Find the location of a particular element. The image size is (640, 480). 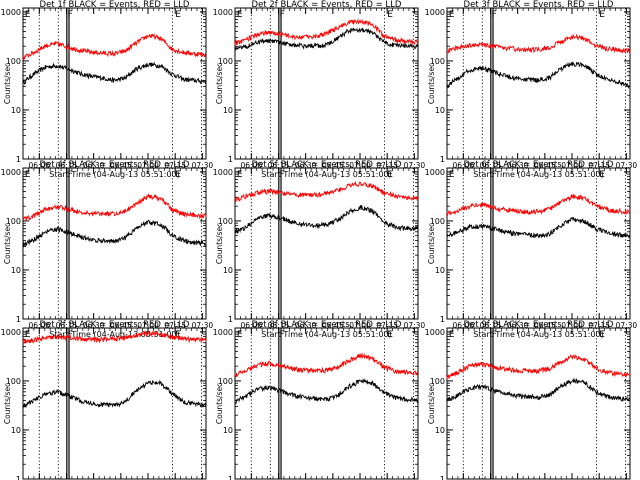

chart-title: Det 2f BLACK = Events, RED = LLD is located at coordinates (327, 5).